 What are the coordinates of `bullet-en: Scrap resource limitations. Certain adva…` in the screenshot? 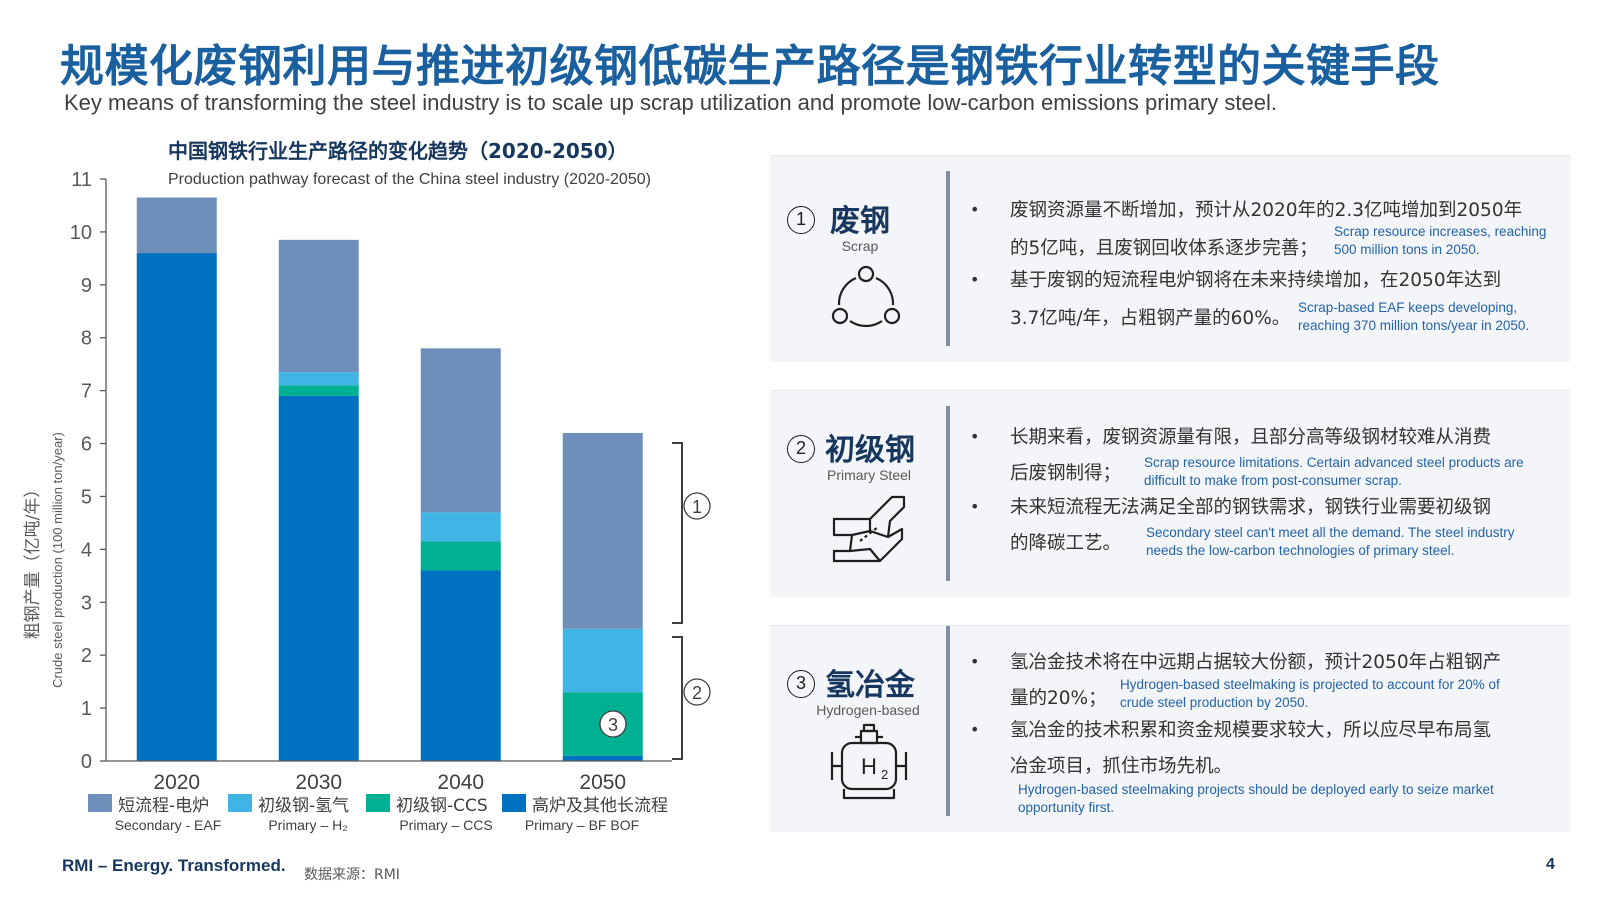 It's located at (1334, 471).